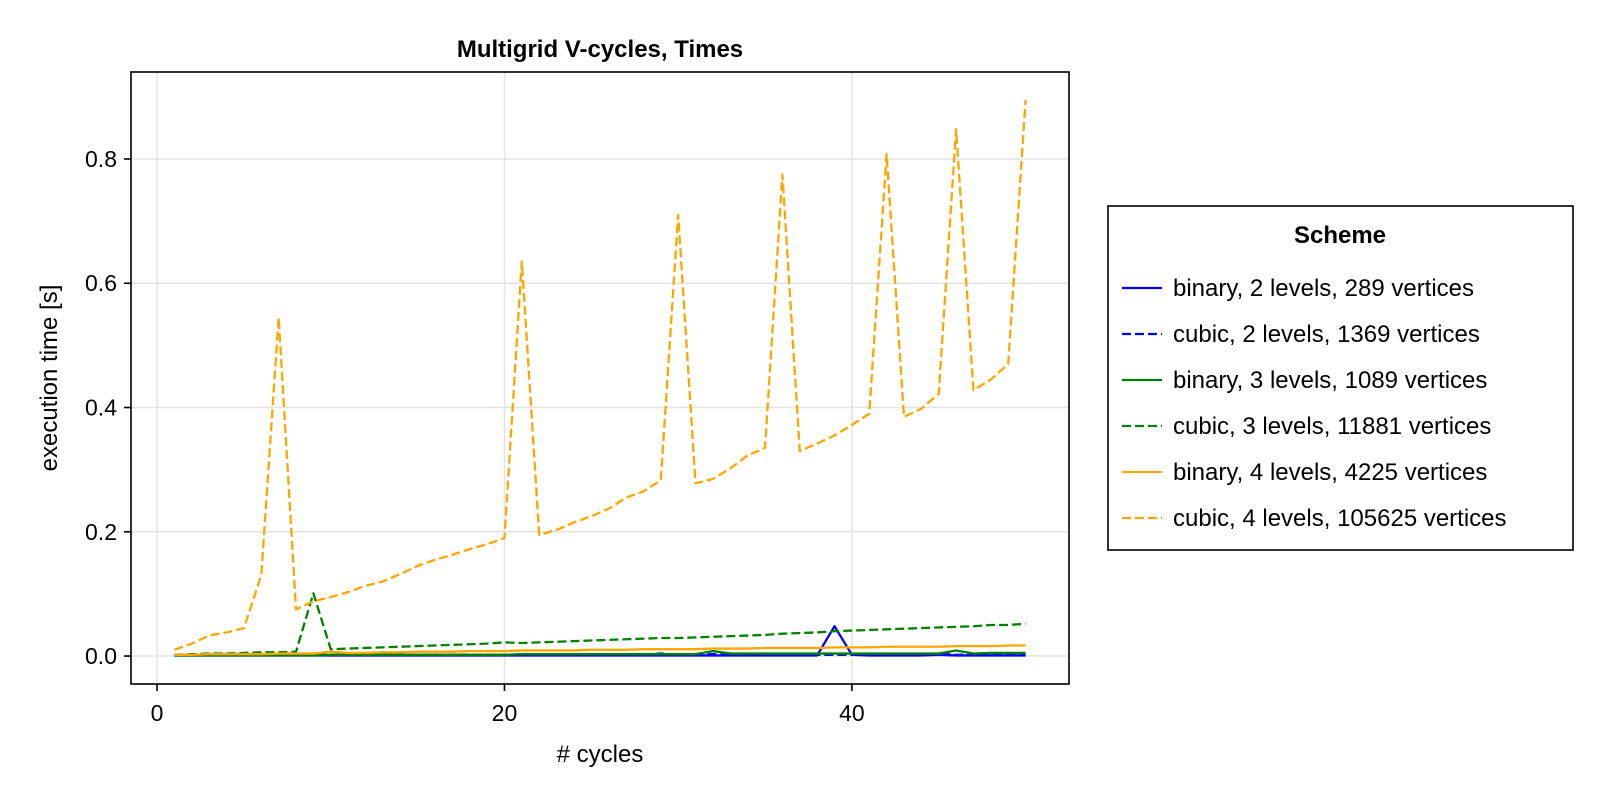 This screenshot has height=800, width=1600. What do you see at coordinates (1326, 334) in the screenshot?
I see `legend-label-2: cubic, 2 levels, 1369 vertices` at bounding box center [1326, 334].